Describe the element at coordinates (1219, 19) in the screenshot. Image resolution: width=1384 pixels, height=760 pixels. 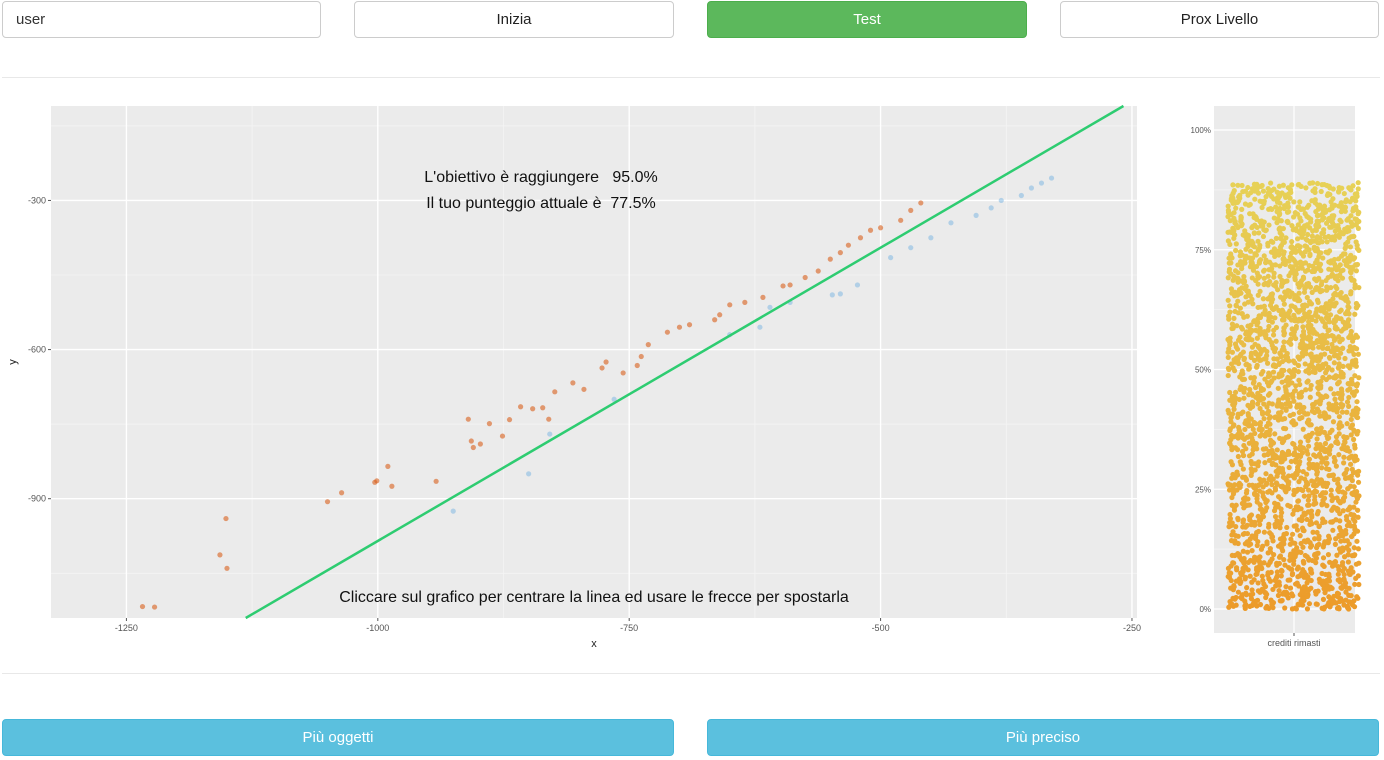
I see `next-level-button: Prox Livello` at that location.